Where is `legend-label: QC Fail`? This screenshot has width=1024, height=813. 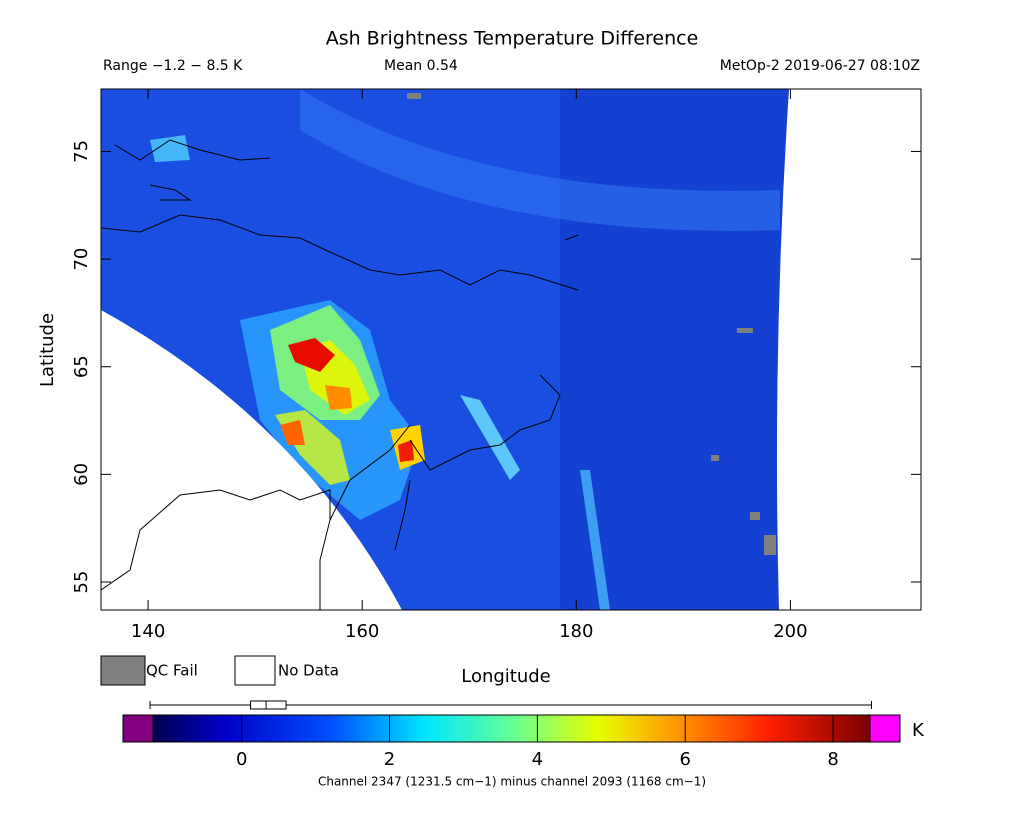 legend-label: QC Fail is located at coordinates (172, 671).